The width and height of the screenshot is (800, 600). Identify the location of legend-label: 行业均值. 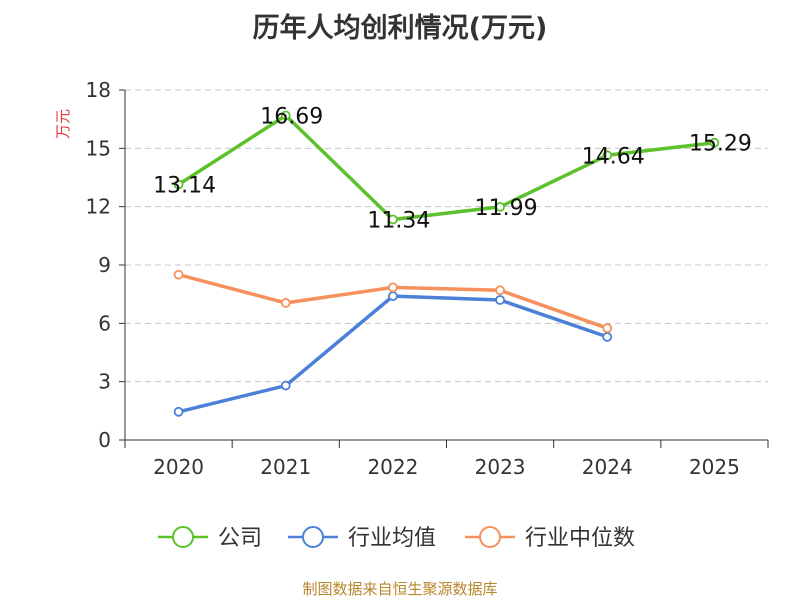
(392, 538).